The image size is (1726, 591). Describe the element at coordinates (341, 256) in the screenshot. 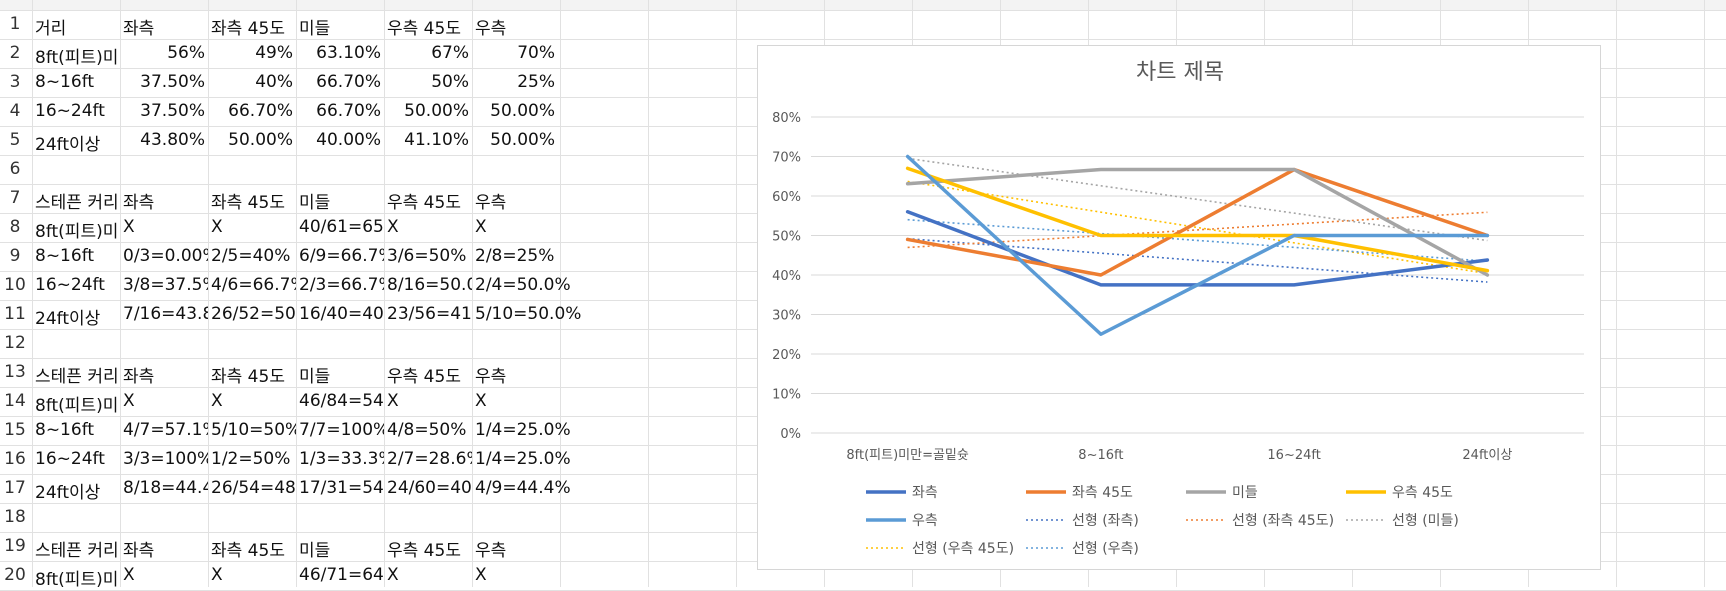

I see `sheet-cell: 6/9=66.7%` at that location.